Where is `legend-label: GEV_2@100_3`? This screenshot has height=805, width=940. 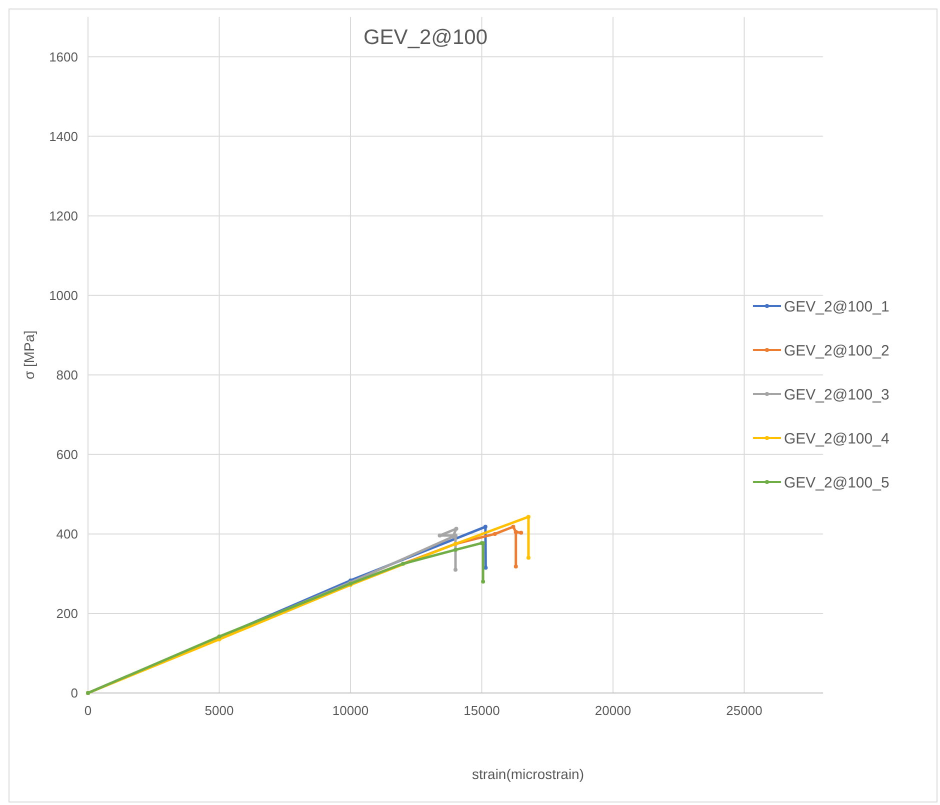
legend-label: GEV_2@100_3 is located at coordinates (837, 395).